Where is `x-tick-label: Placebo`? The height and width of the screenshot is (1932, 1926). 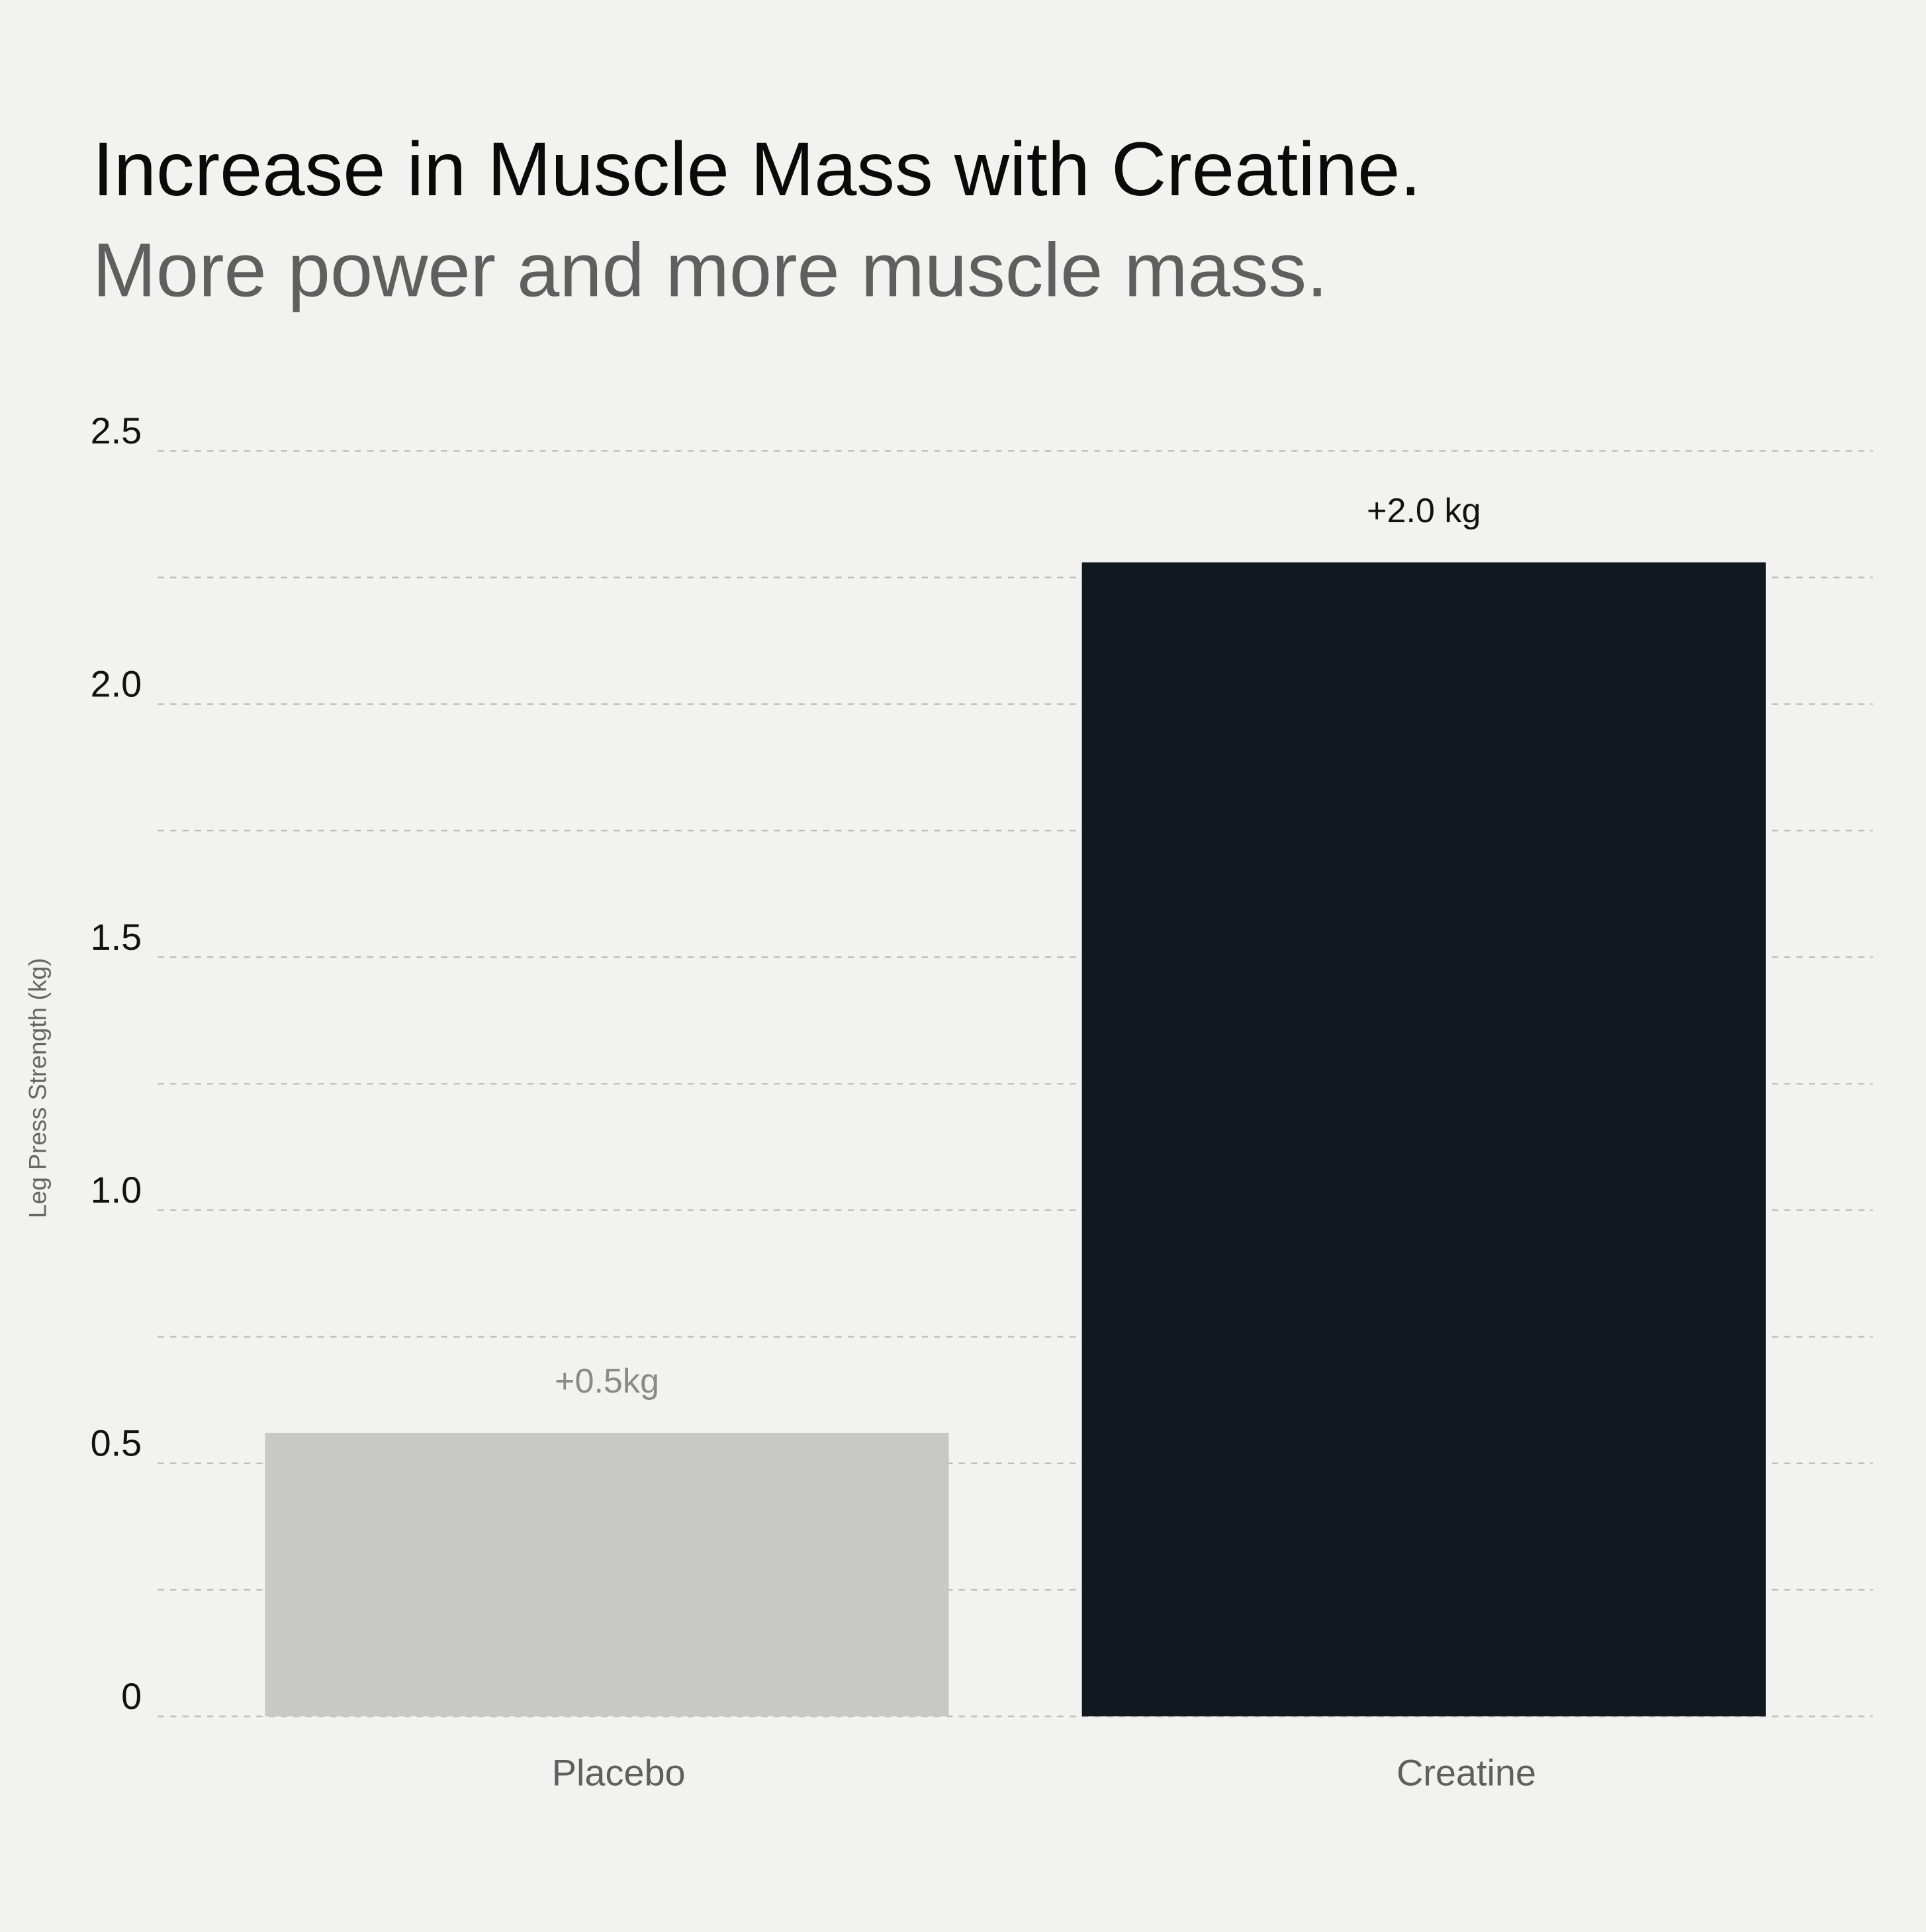
x-tick-label: Placebo is located at coordinates (619, 1772).